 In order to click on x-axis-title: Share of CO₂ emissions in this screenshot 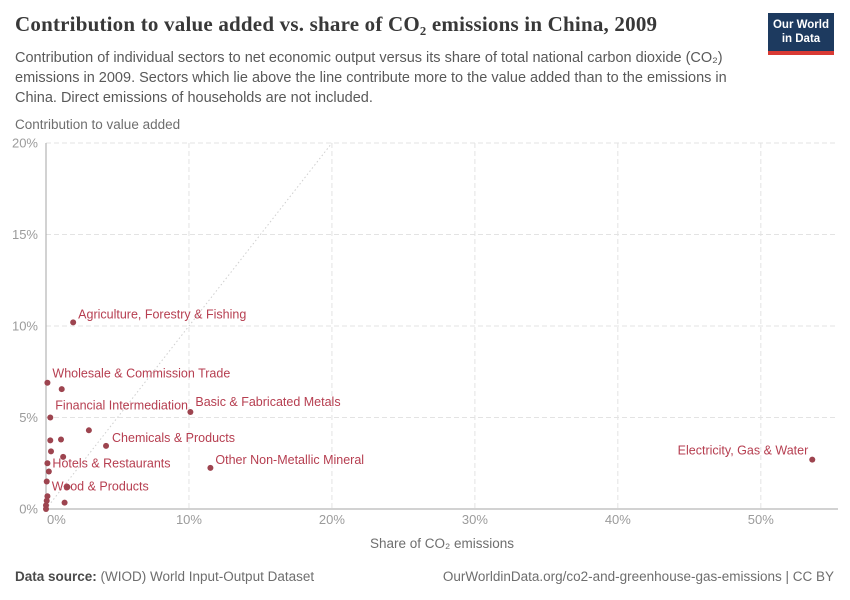, I will do `click(442, 543)`.